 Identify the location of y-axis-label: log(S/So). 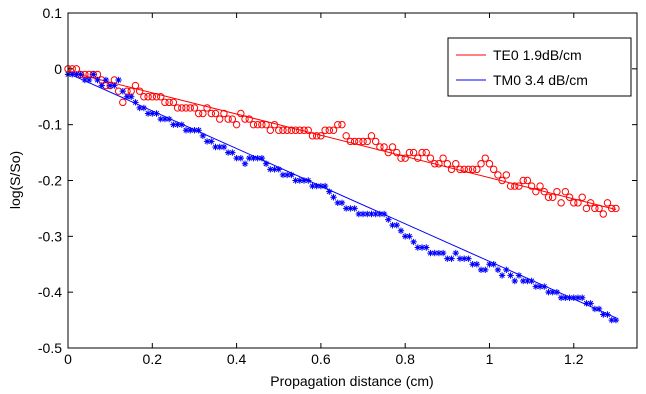
(15, 180).